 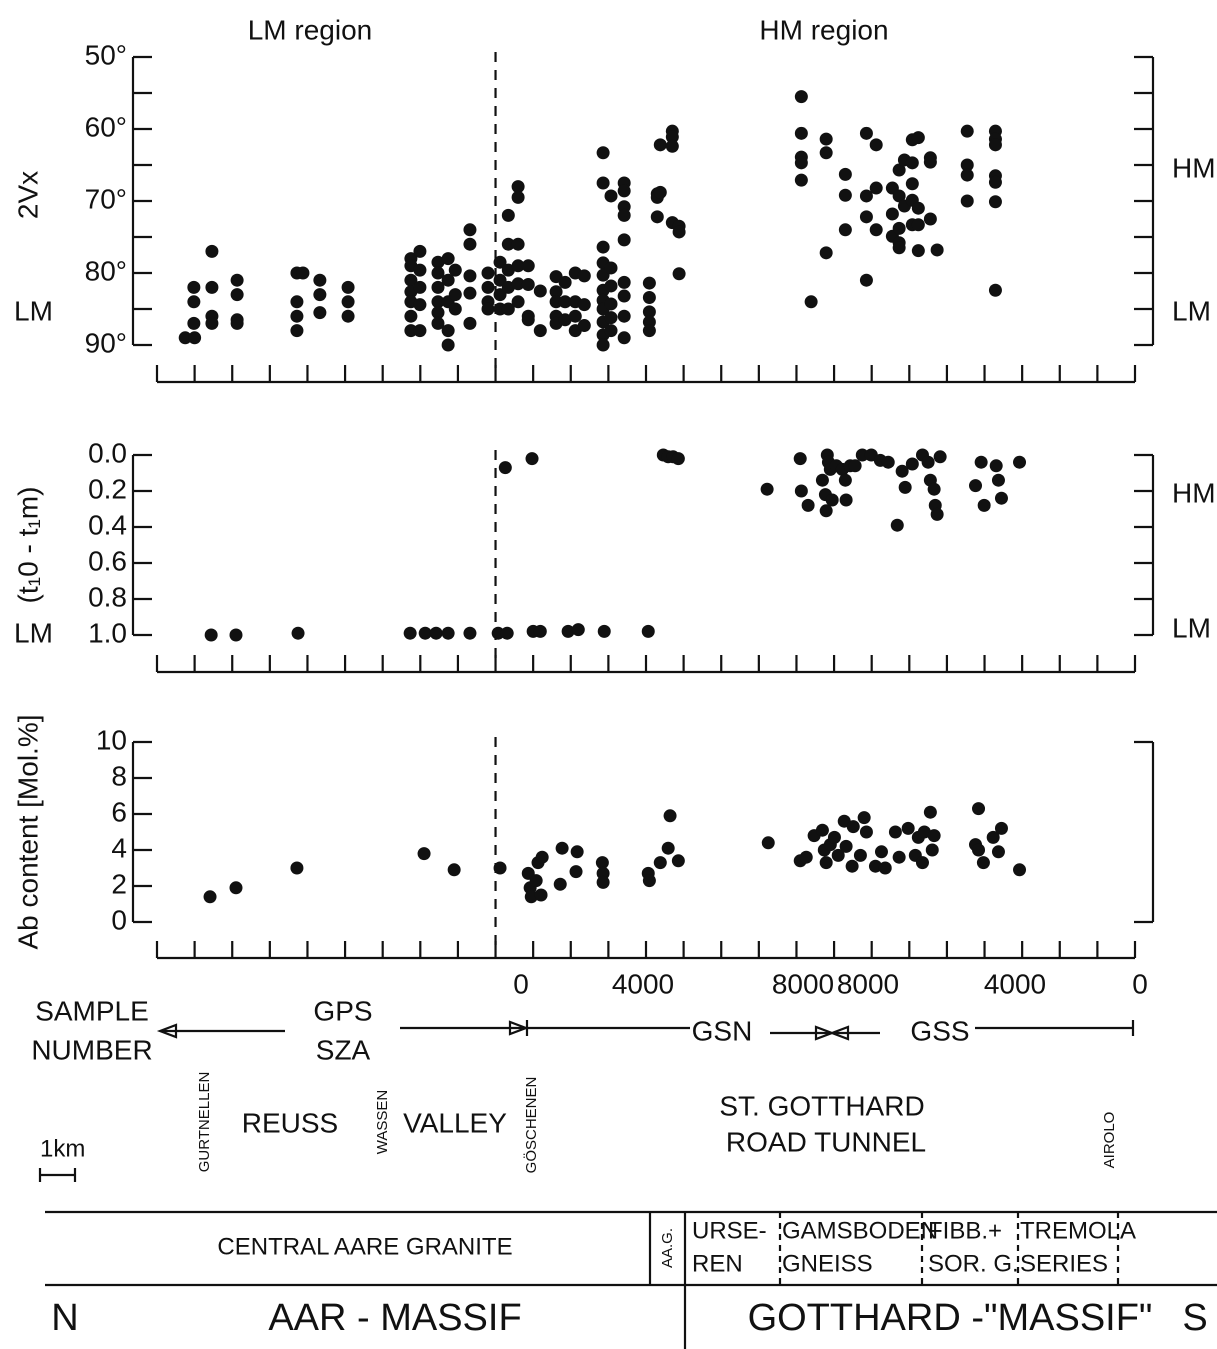 What do you see at coordinates (965, 1230) in the screenshot?
I see `unit: FIBB.+` at bounding box center [965, 1230].